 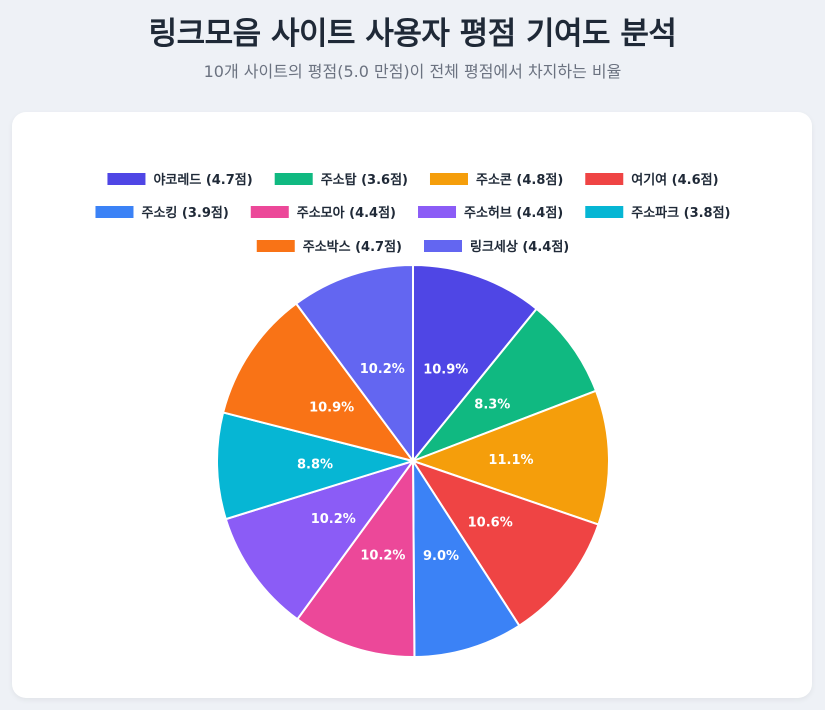 I want to click on legend-item: 여기여 (4.6점), so click(x=652, y=180).